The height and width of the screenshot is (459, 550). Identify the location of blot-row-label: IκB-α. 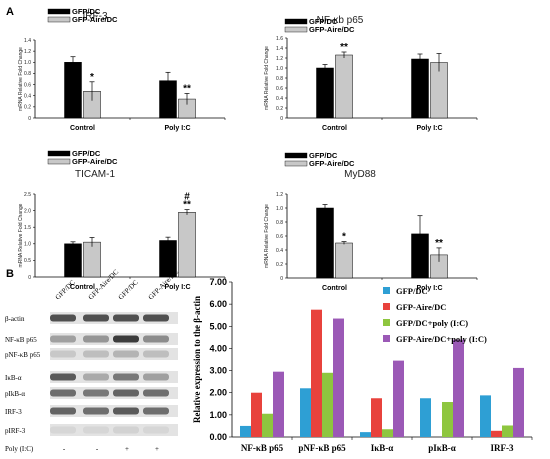
(13, 378).